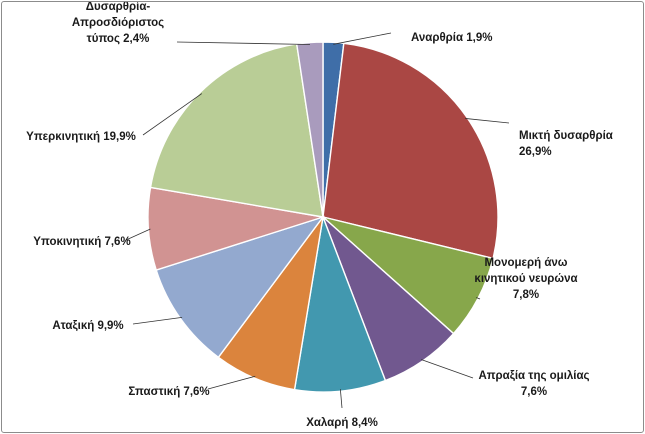 This screenshot has width=645, height=434. I want to click on slice-label-9: Υπερκινητική 19,9%, so click(81, 137).